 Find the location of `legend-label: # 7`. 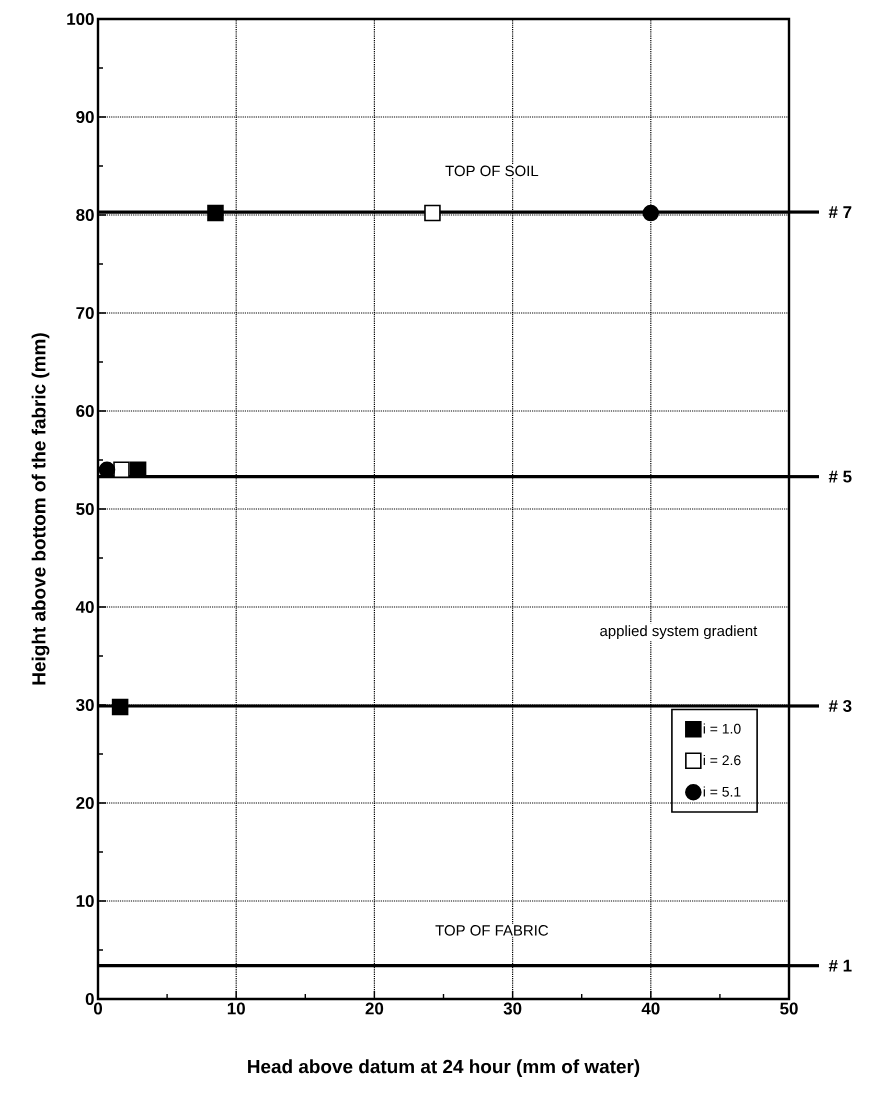

legend-label: # 7 is located at coordinates (840, 212).